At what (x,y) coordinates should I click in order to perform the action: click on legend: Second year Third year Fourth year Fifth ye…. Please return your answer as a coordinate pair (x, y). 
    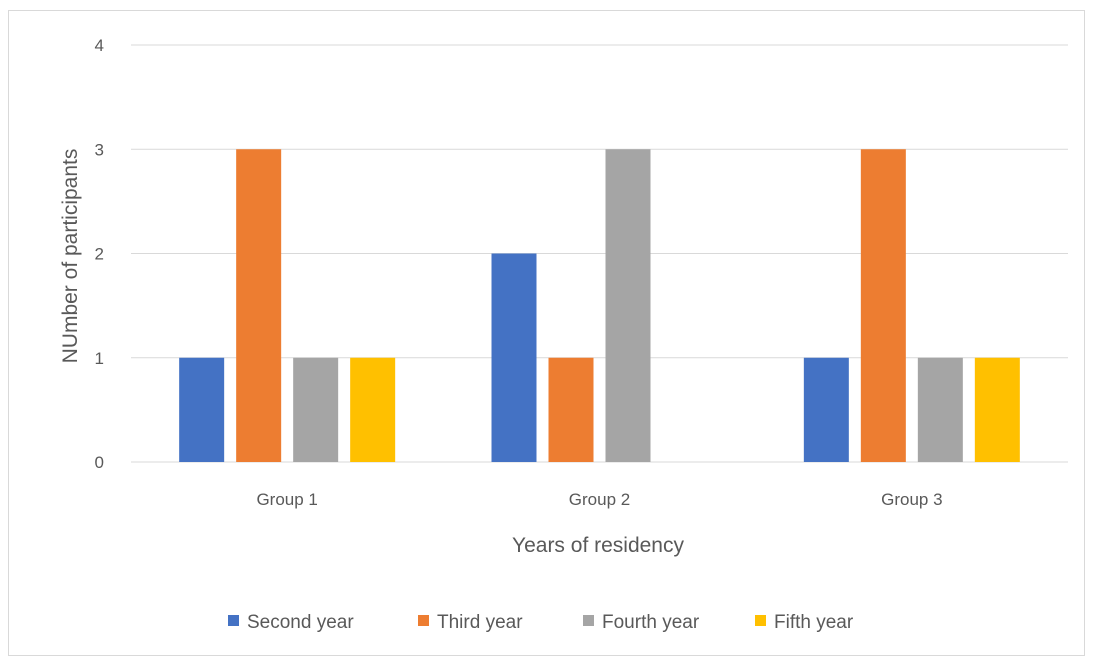
    Looking at the image, I should click on (541, 622).